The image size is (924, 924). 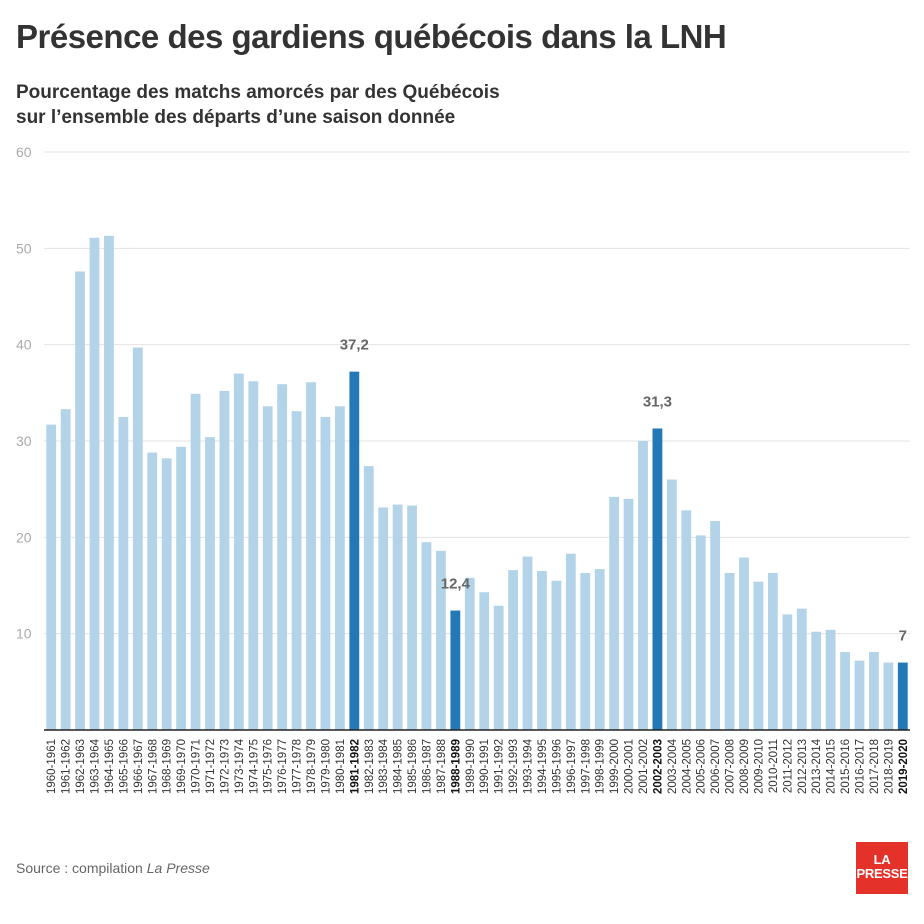 What do you see at coordinates (238, 551) in the screenshot?
I see `bar-1973-1974` at bounding box center [238, 551].